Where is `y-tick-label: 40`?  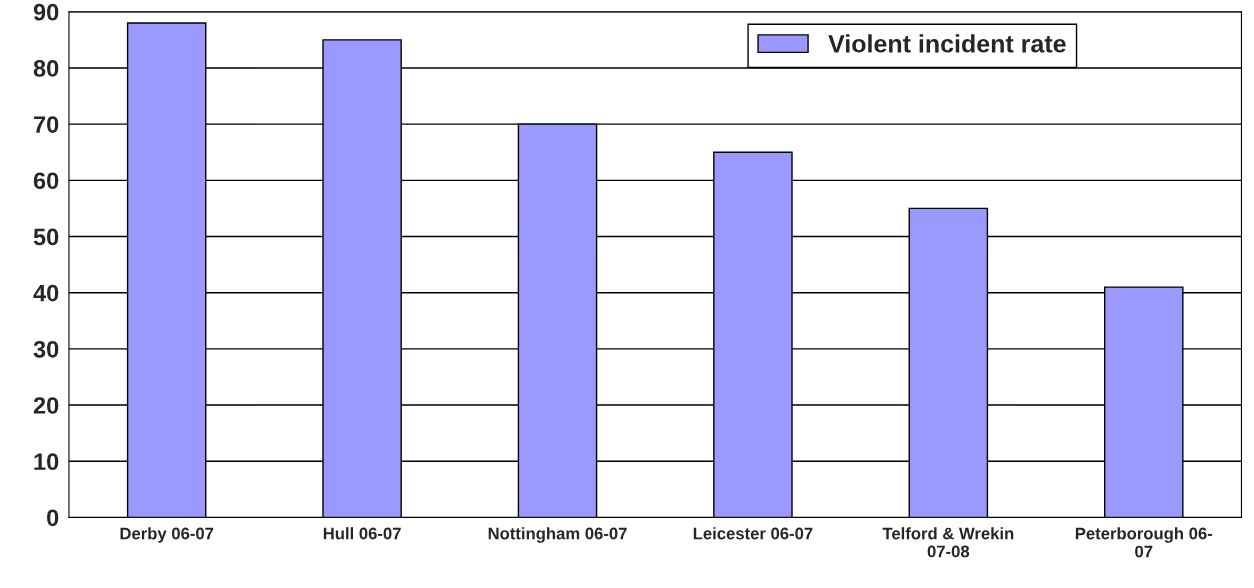 y-tick-label: 40 is located at coordinates (46, 293).